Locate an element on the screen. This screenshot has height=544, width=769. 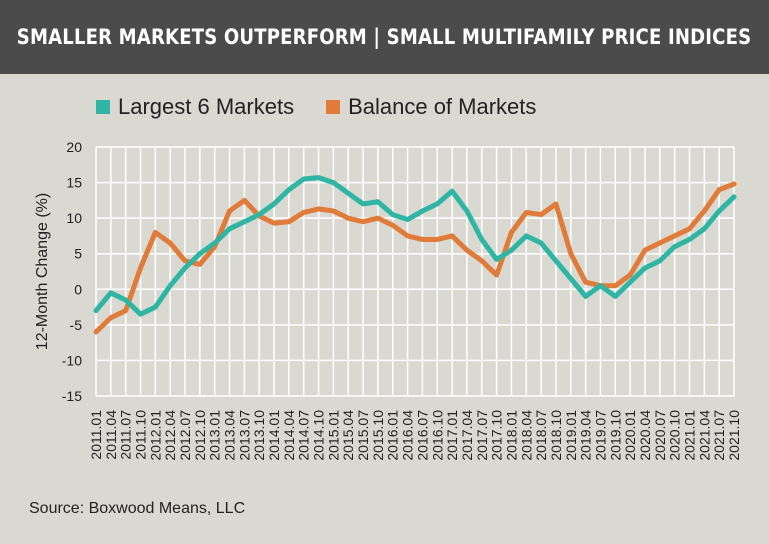
x-tick-label: 2021.04 is located at coordinates (704, 435).